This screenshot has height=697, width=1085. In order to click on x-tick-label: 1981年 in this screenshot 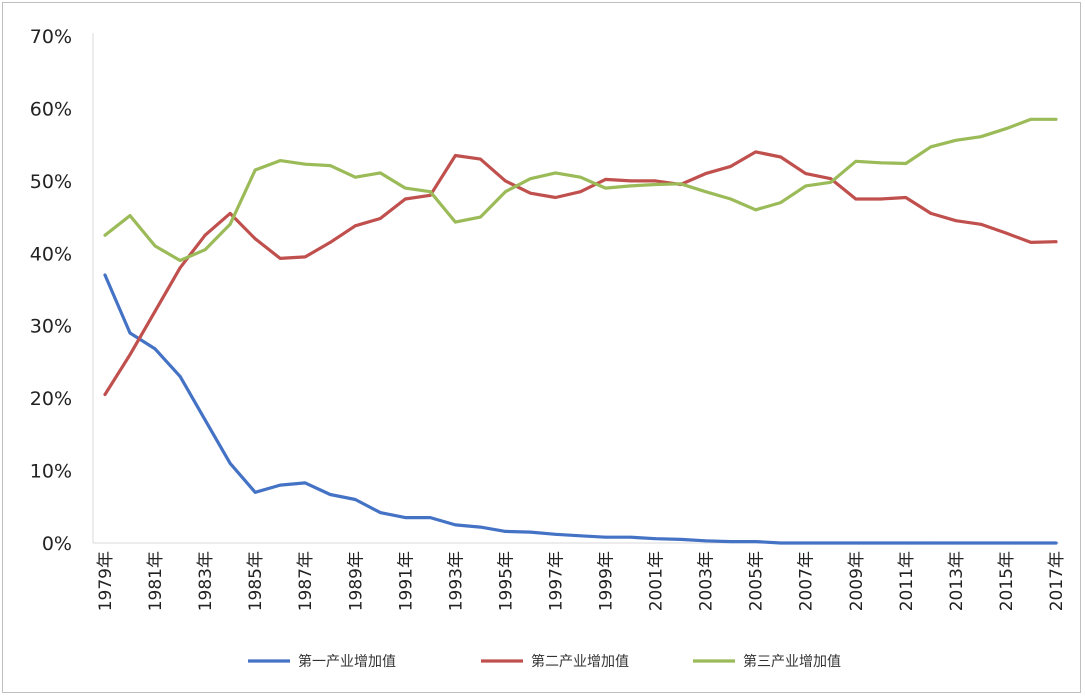, I will do `click(156, 581)`.